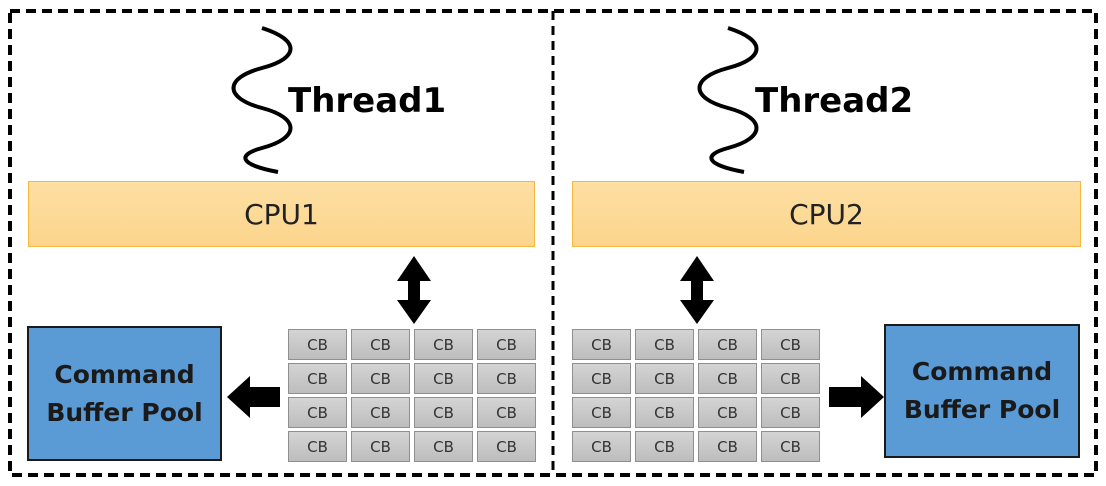 This screenshot has width=1106, height=486. What do you see at coordinates (412, 395) in the screenshot?
I see `cb-grid-left: CB CB CB CB CB CB CB CB CB CB CB CB CB CB CB CB` at bounding box center [412, 395].